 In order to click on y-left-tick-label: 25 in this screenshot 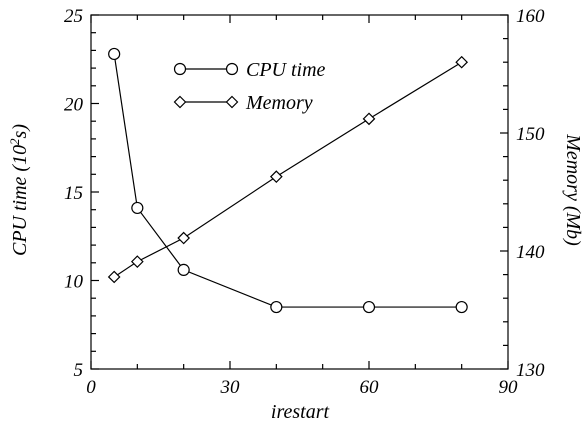, I will do `click(73, 16)`.